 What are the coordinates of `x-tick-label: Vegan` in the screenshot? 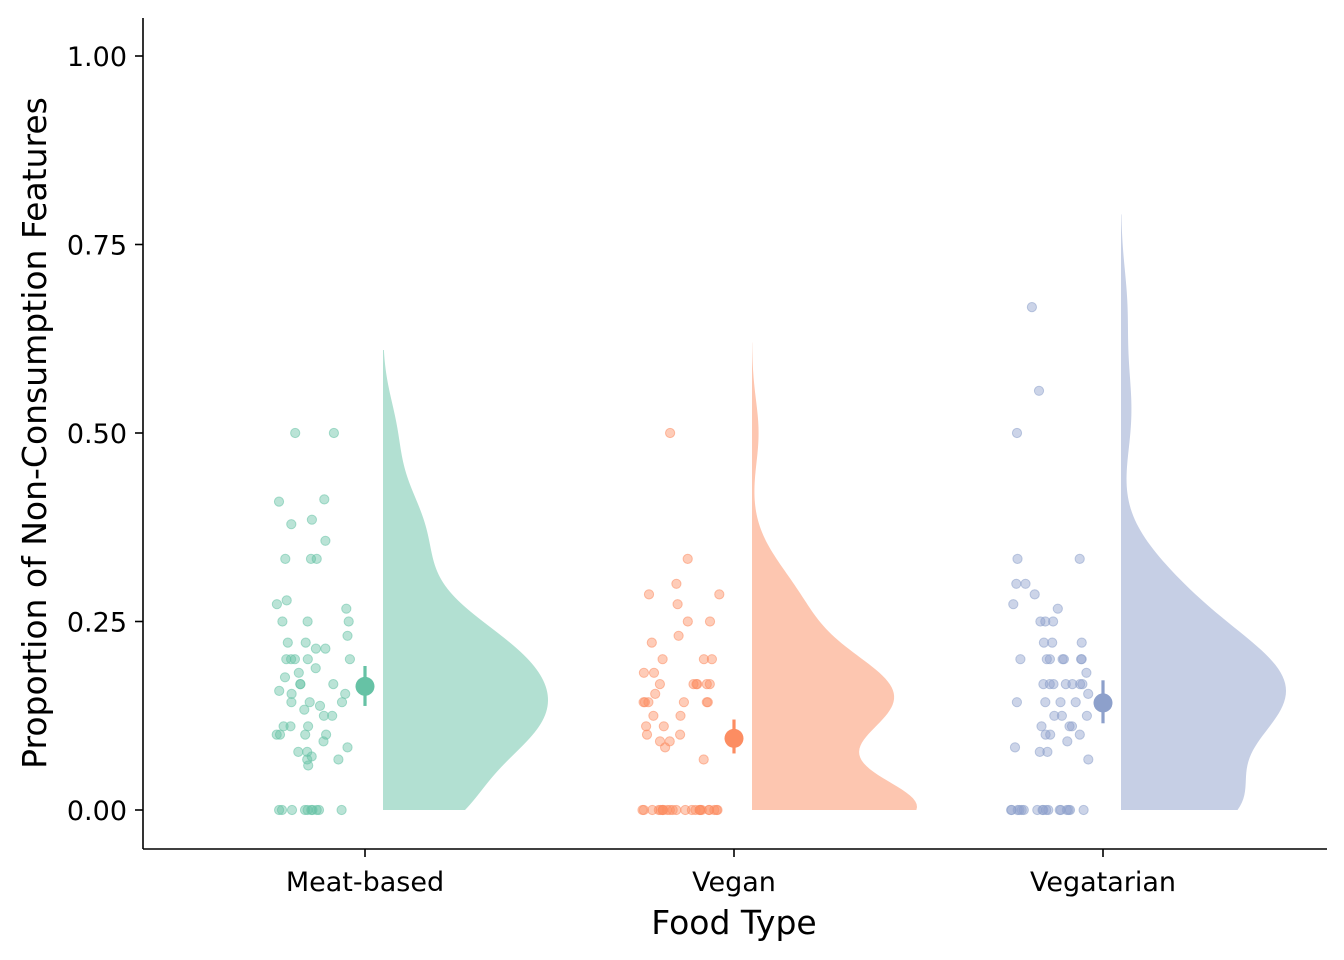 It's located at (734, 882).